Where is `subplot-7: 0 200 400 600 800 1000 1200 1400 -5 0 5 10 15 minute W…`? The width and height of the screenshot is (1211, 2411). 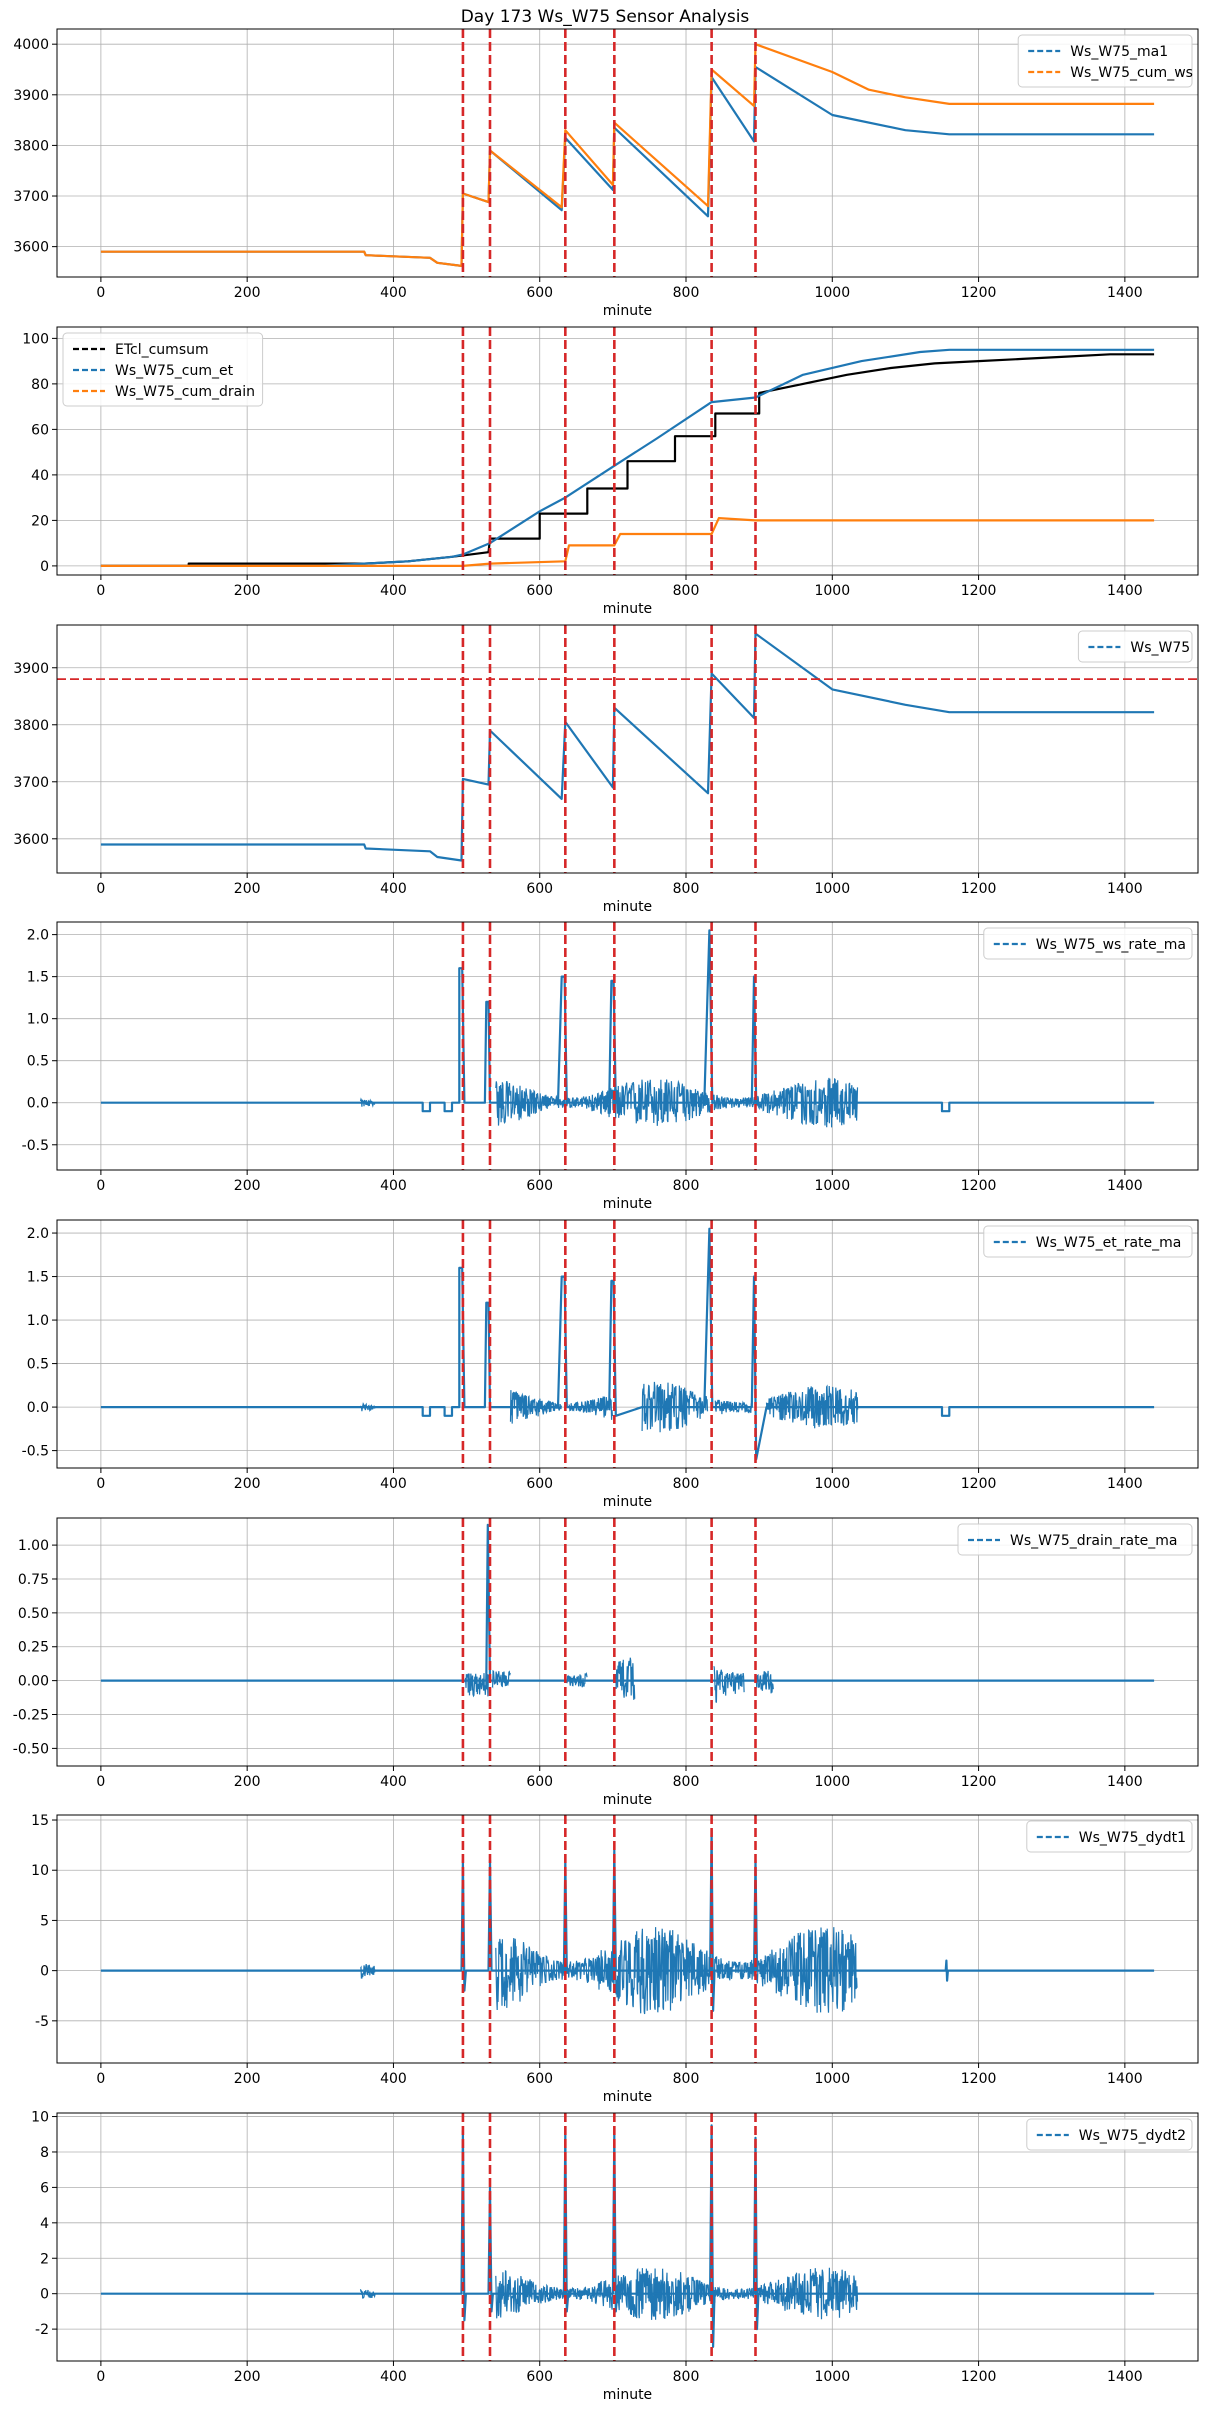
subplot-7: 0 200 400 600 800 1000 1200 1400 -5 0 5 10 15 minute W… is located at coordinates (615, 1959).